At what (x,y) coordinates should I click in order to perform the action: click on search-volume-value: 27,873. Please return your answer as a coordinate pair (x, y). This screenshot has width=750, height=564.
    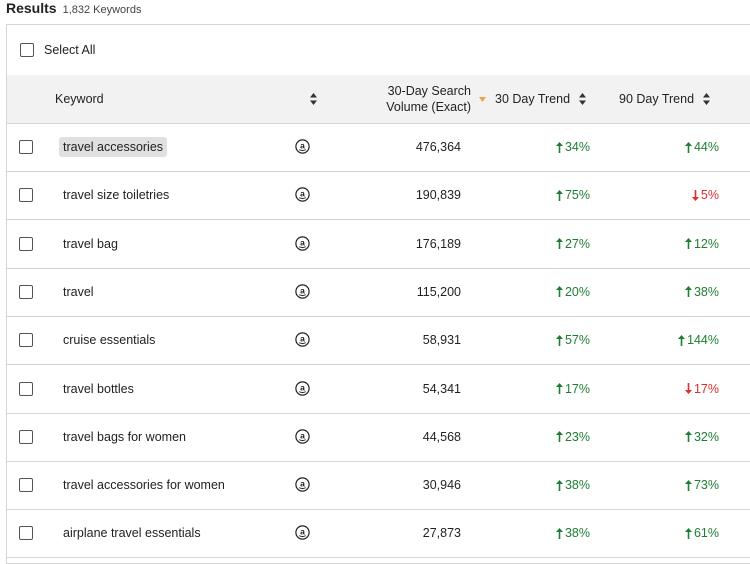
    Looking at the image, I should click on (441, 533).